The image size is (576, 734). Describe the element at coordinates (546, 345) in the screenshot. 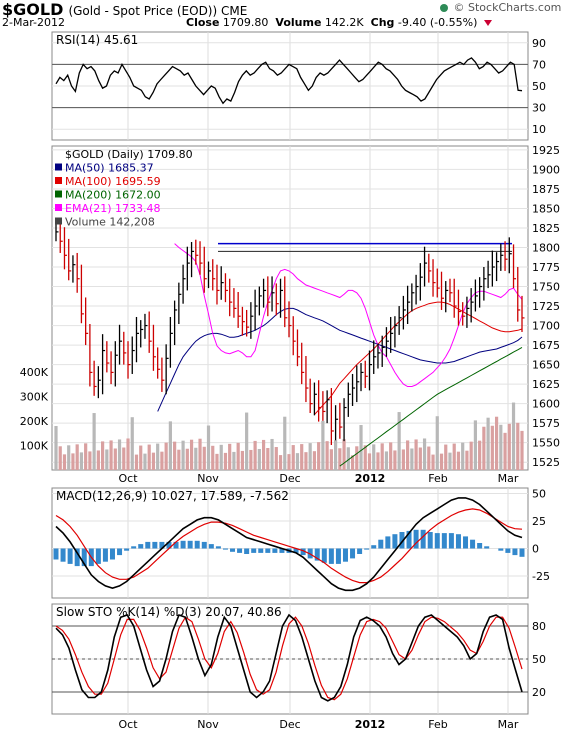

I see `y-tick-label: 1675` at that location.